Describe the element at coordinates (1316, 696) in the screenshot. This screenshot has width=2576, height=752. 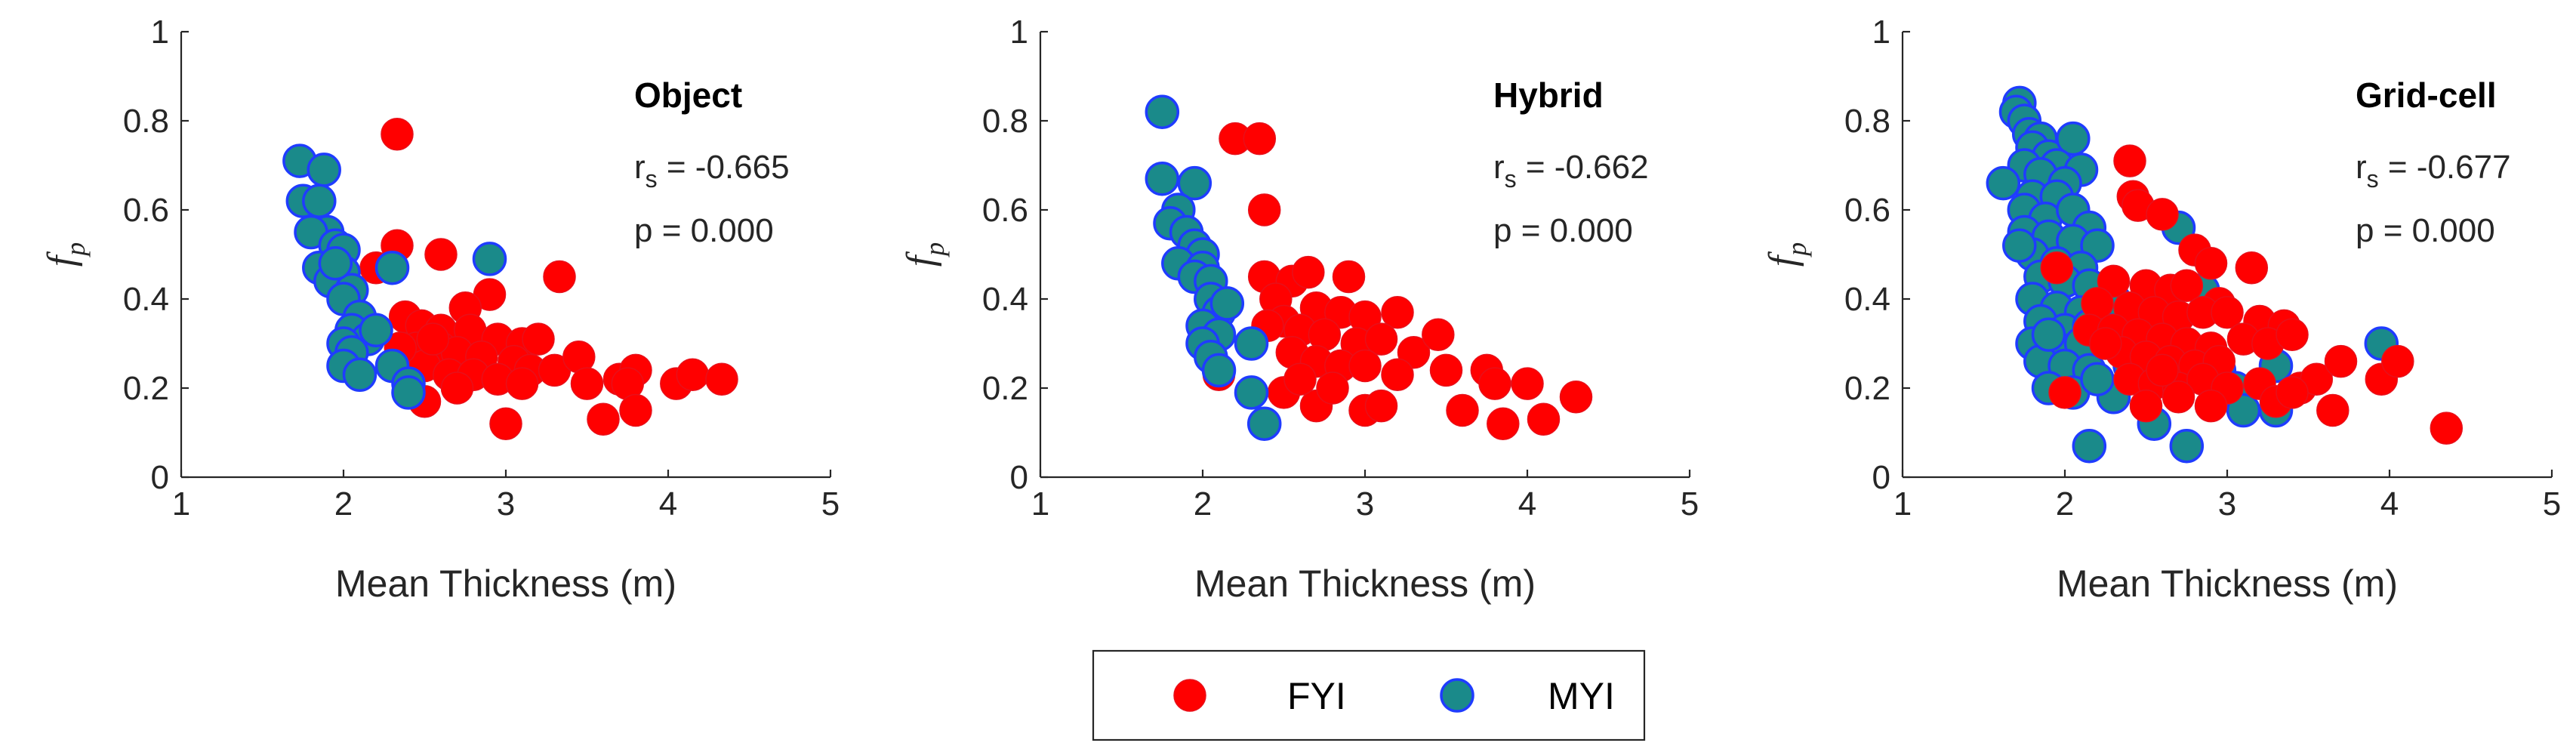
I see `legend-label-fyi: FYI` at that location.